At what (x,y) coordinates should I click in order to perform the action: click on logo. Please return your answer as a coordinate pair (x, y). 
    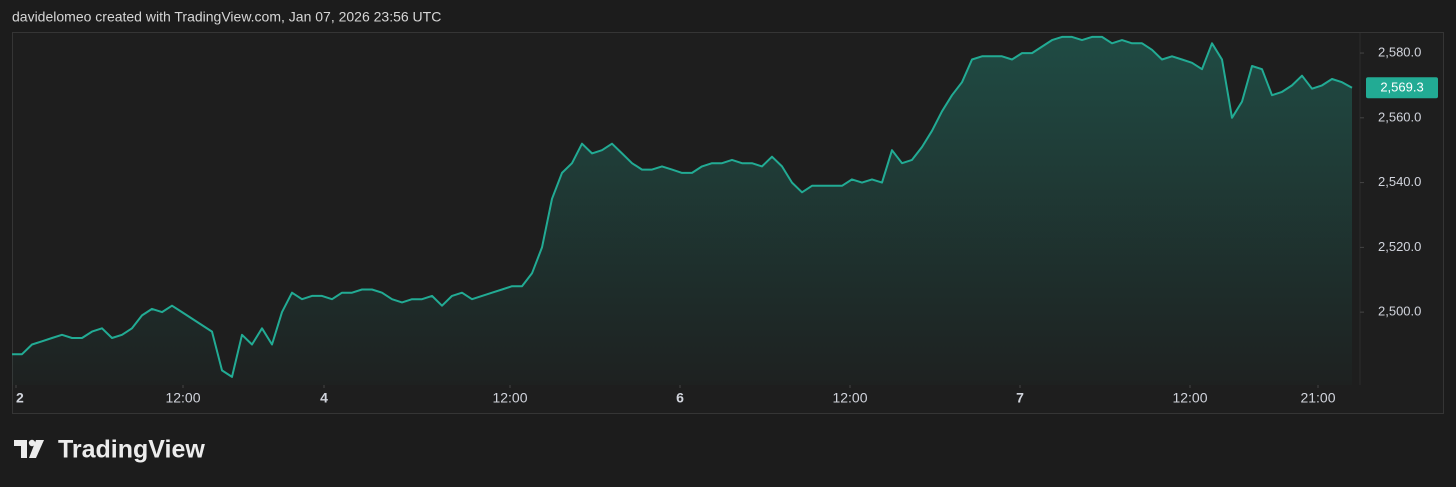
    Looking at the image, I should click on (29, 448).